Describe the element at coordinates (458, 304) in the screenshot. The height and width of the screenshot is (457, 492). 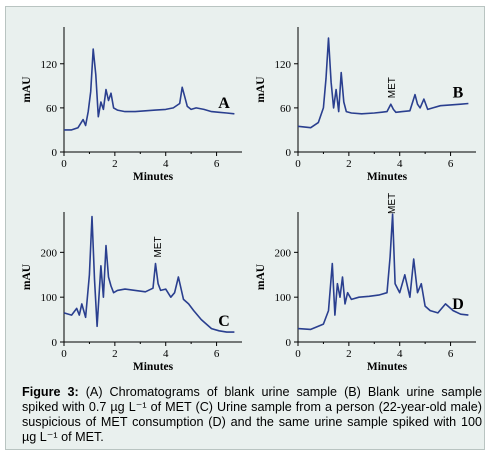
I see `panel-letter: D` at that location.